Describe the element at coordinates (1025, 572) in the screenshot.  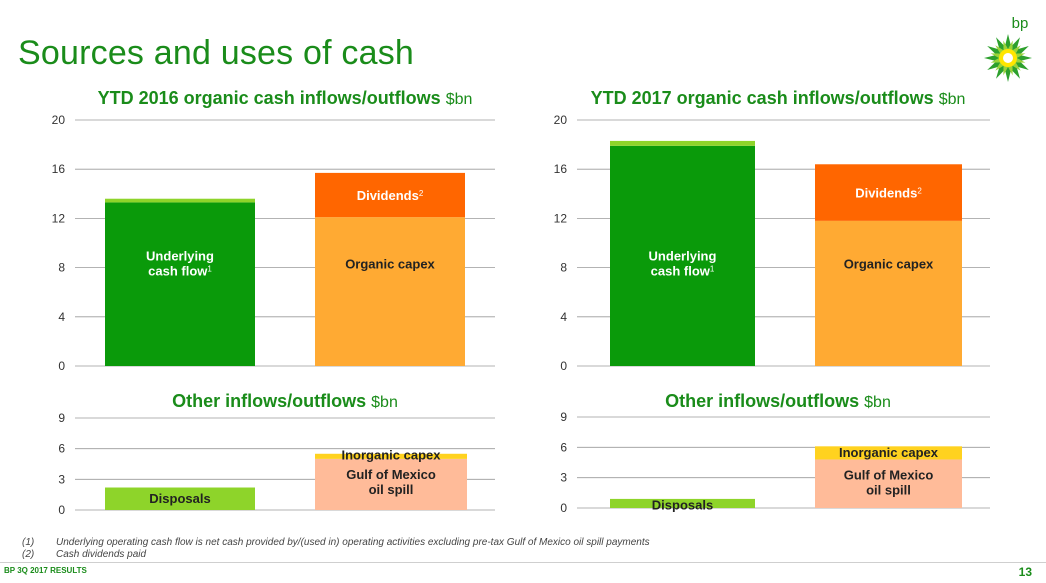
I see `page-number: 13` at that location.